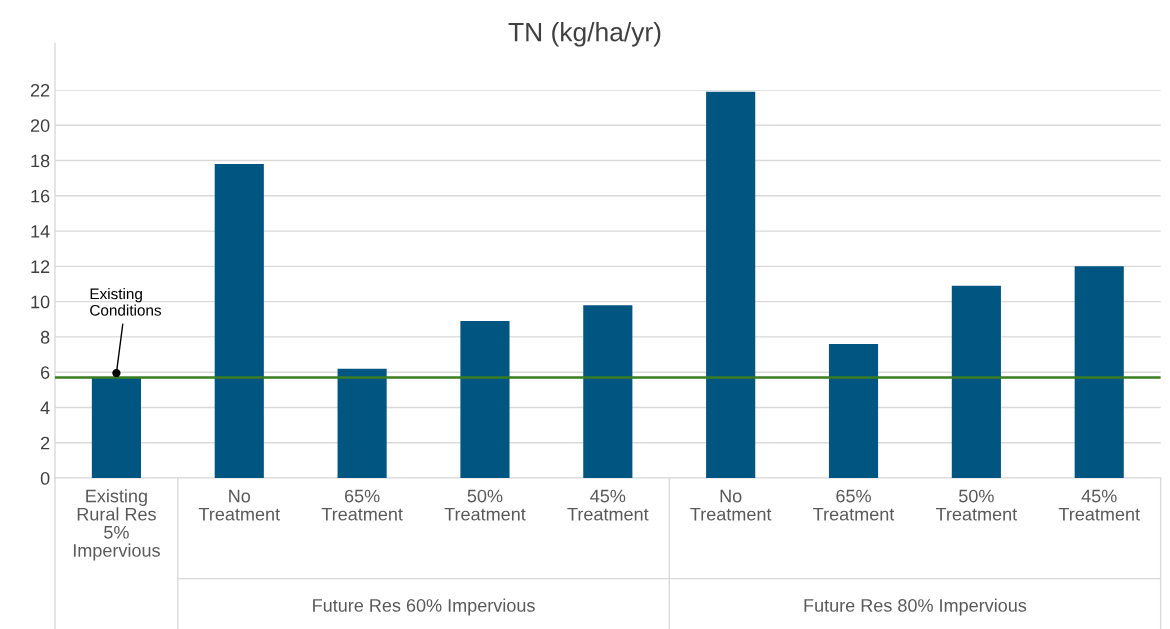  I want to click on y-tick-label: 4, so click(45, 408).